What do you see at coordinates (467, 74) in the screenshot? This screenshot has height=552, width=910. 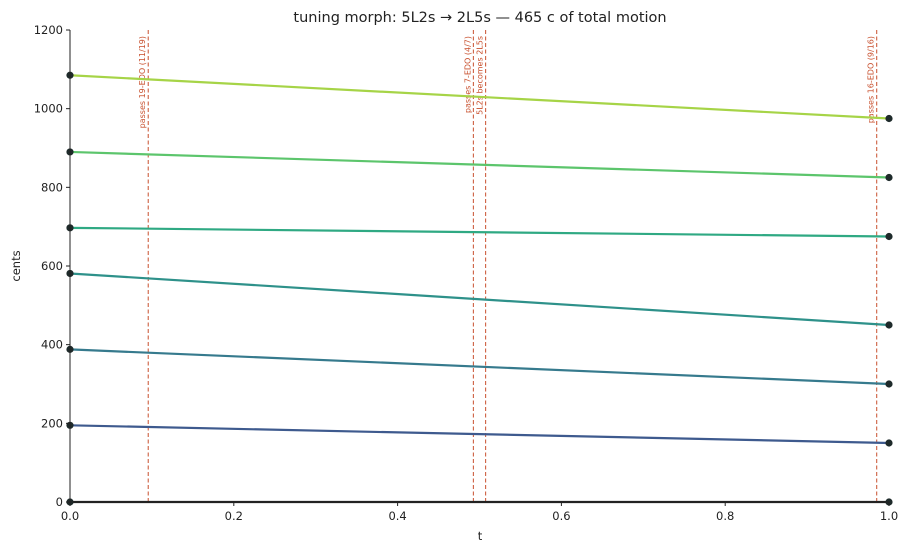 I see `annotation-label-1: passes 7-EDO (4/7)` at bounding box center [467, 74].